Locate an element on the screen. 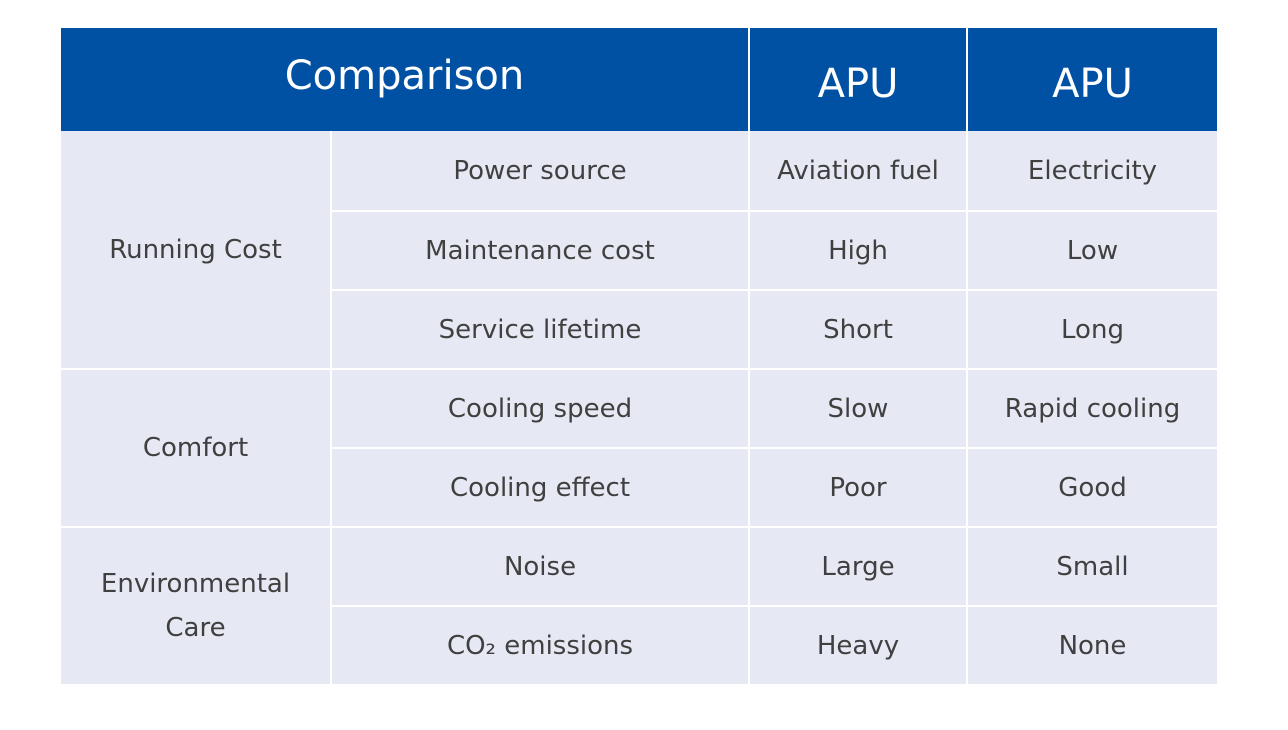  table-header-row: Comparison APU APU is located at coordinates (639, 79).